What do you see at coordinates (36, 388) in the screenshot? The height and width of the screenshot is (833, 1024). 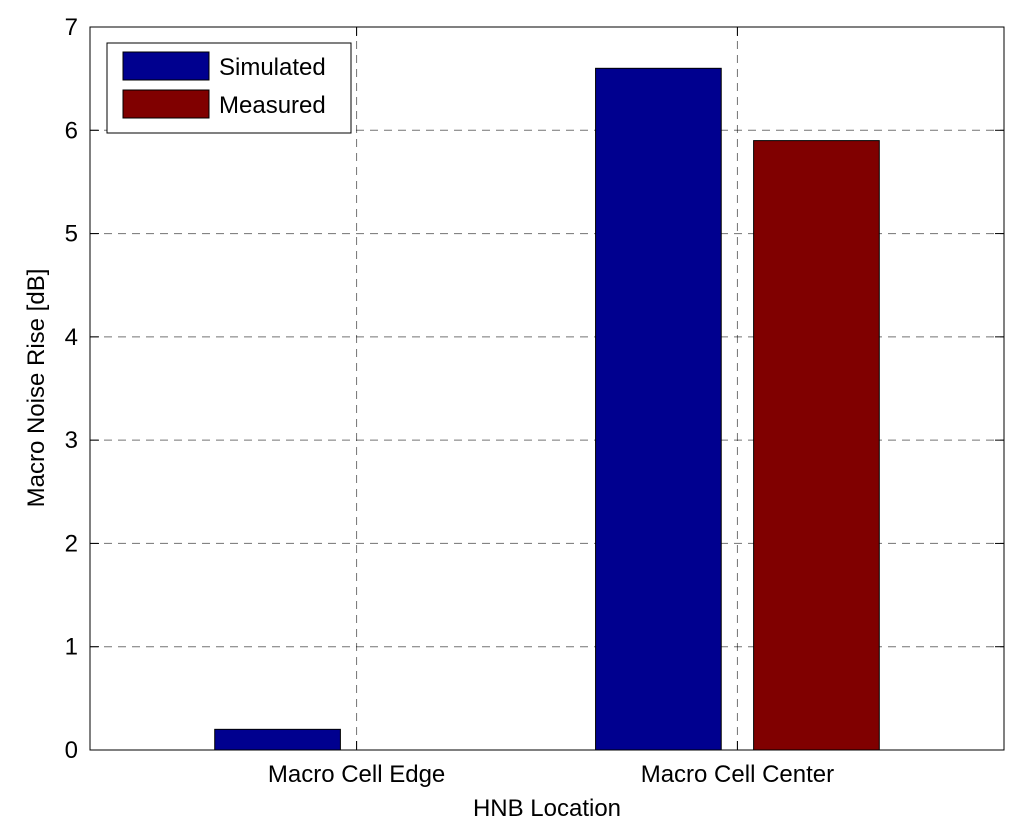 I see `y-axis-label: Macro Noise Rise [dB]` at bounding box center [36, 388].